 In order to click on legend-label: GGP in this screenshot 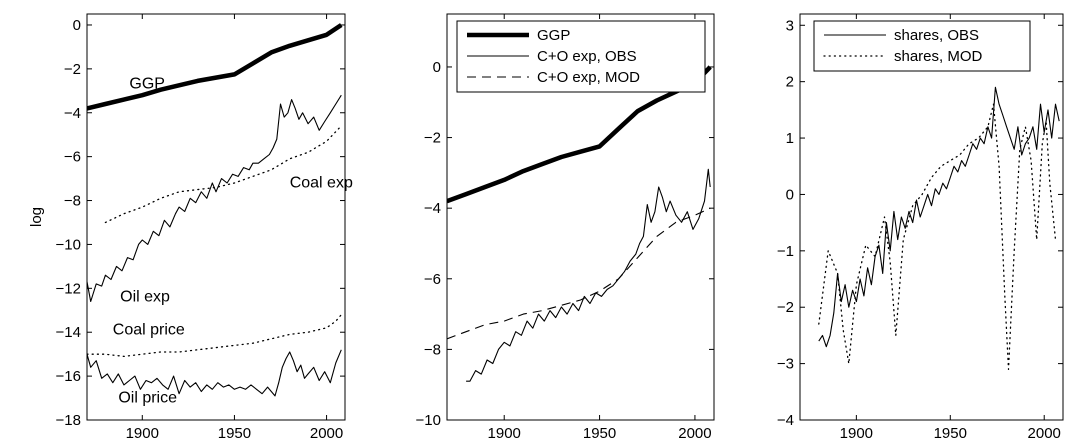, I will do `click(553, 35)`.